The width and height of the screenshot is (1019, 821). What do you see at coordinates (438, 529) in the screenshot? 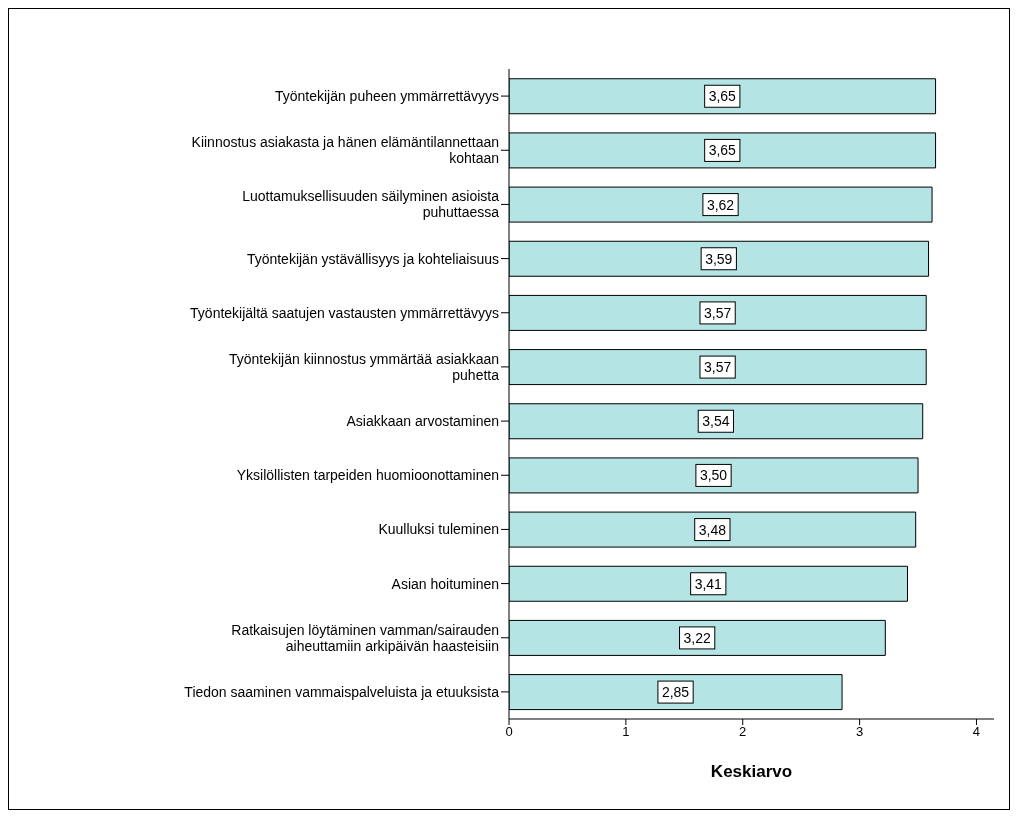
I see `y-tick-label: Kuulluksi tuleminen` at bounding box center [438, 529].